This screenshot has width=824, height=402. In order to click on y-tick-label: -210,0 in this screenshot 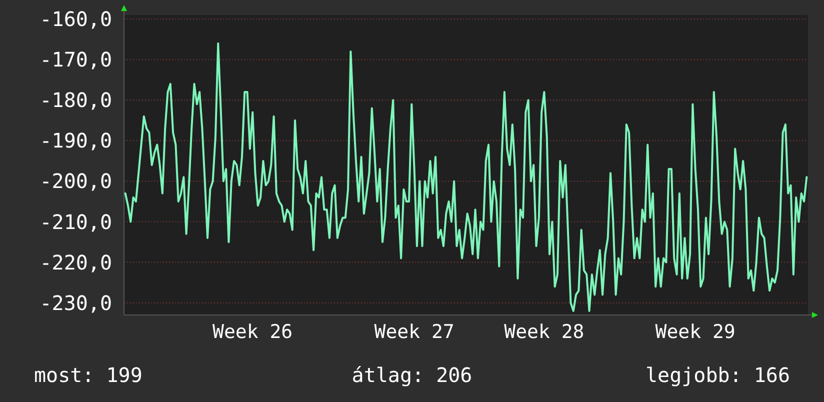, I will do `click(76, 222)`.